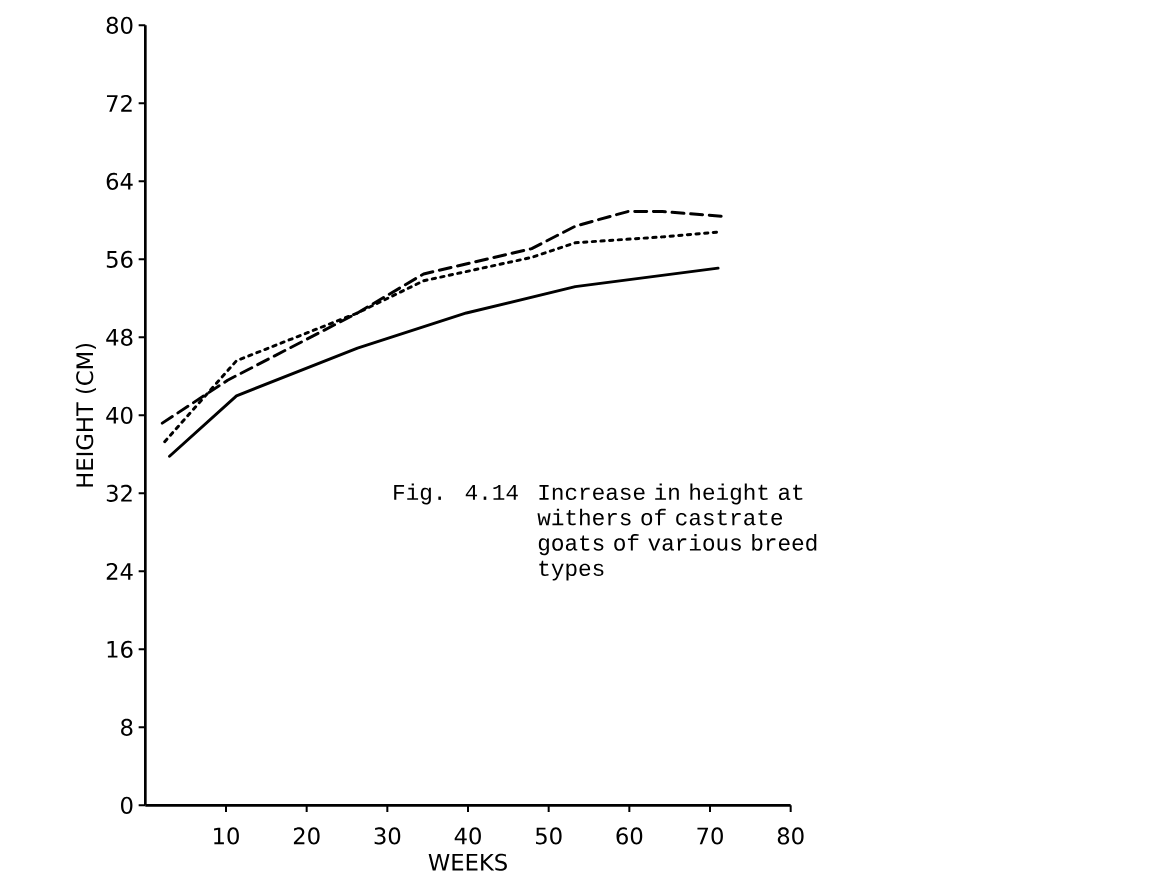 The image size is (1155, 896). What do you see at coordinates (629, 836) in the screenshot?
I see `x-tick-label: 60` at bounding box center [629, 836].